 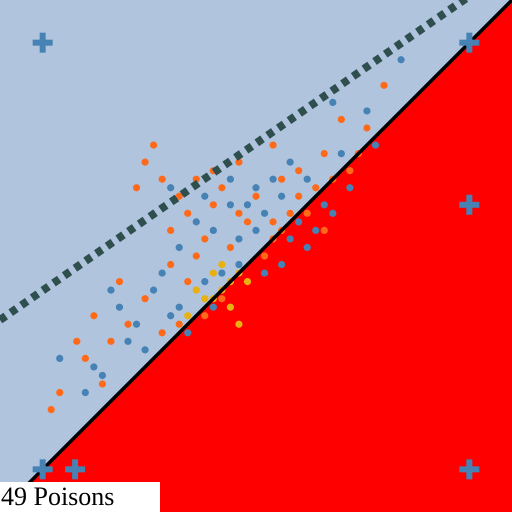 I want to click on plus-marker-0-v, so click(x=42, y=42).